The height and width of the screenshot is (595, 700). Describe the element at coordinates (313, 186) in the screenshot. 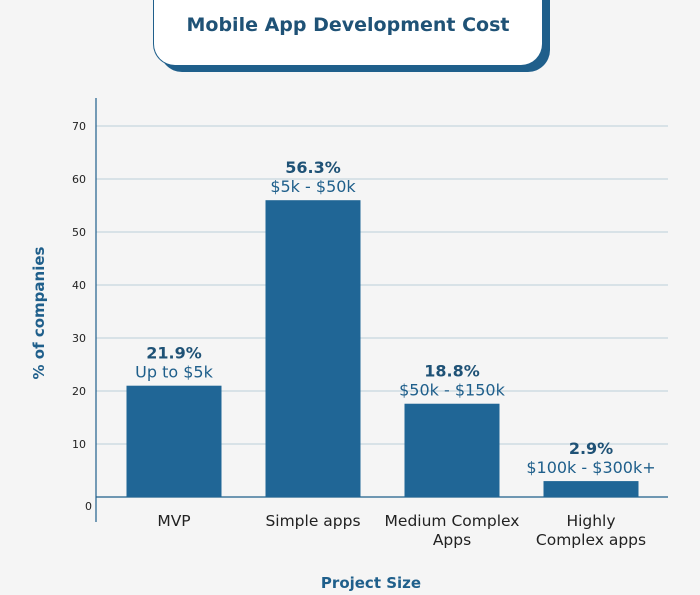

I see `range-label: $5k - $50k` at that location.